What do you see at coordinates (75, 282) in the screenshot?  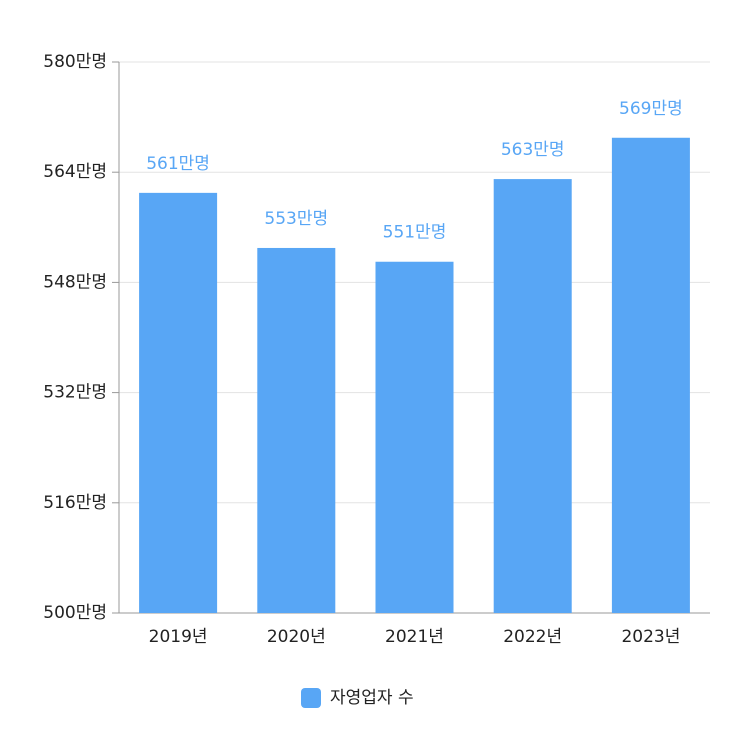 I see `y-tick-label: 548만명` at bounding box center [75, 282].